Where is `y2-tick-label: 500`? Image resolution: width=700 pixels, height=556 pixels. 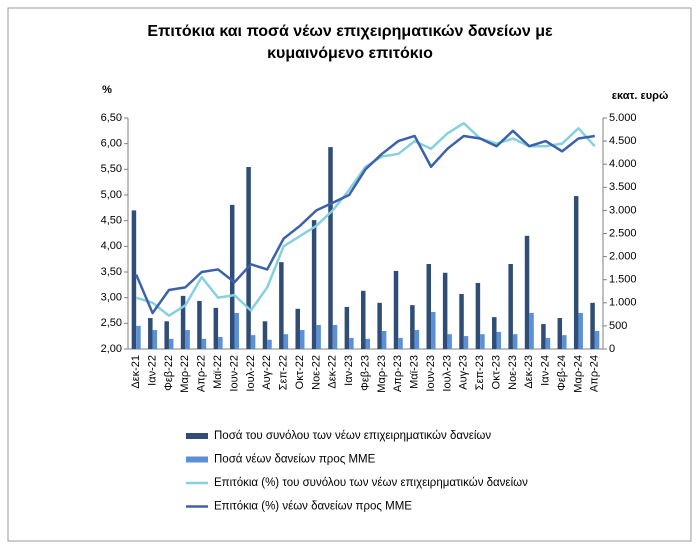 y2-tick-label: 500 is located at coordinates (618, 326).